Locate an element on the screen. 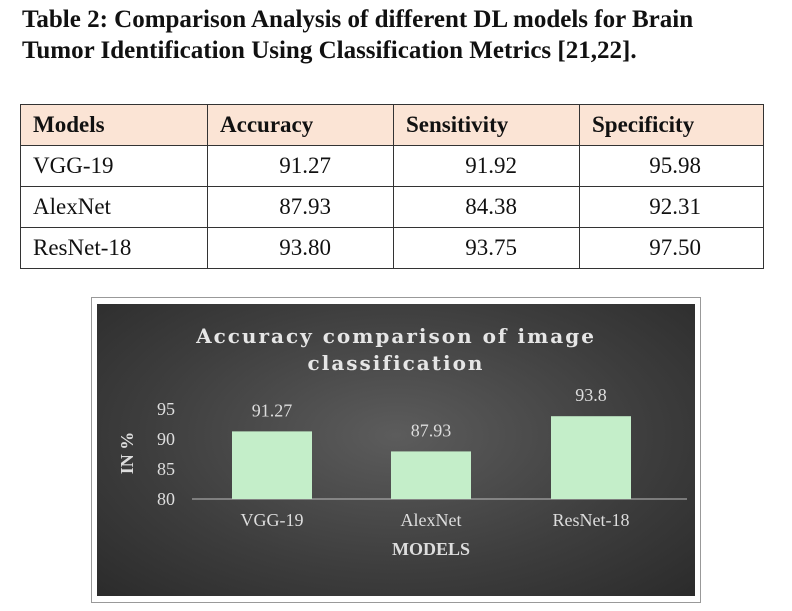  cell-sensitivity: 84.38 is located at coordinates (486, 207).